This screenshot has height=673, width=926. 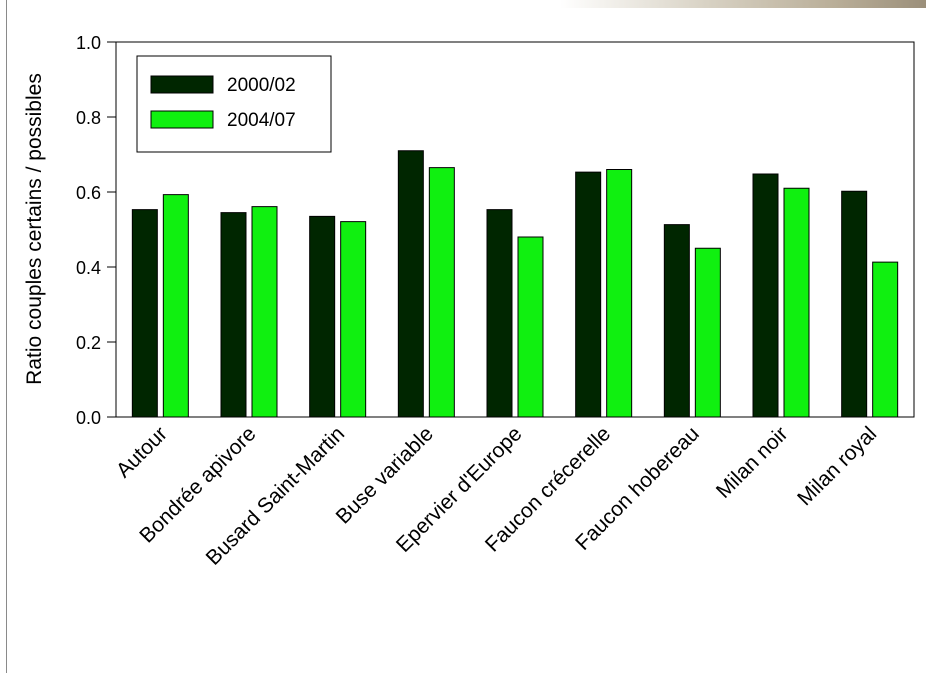 I want to click on legend: 2000/02 2004/07, so click(x=234, y=104).